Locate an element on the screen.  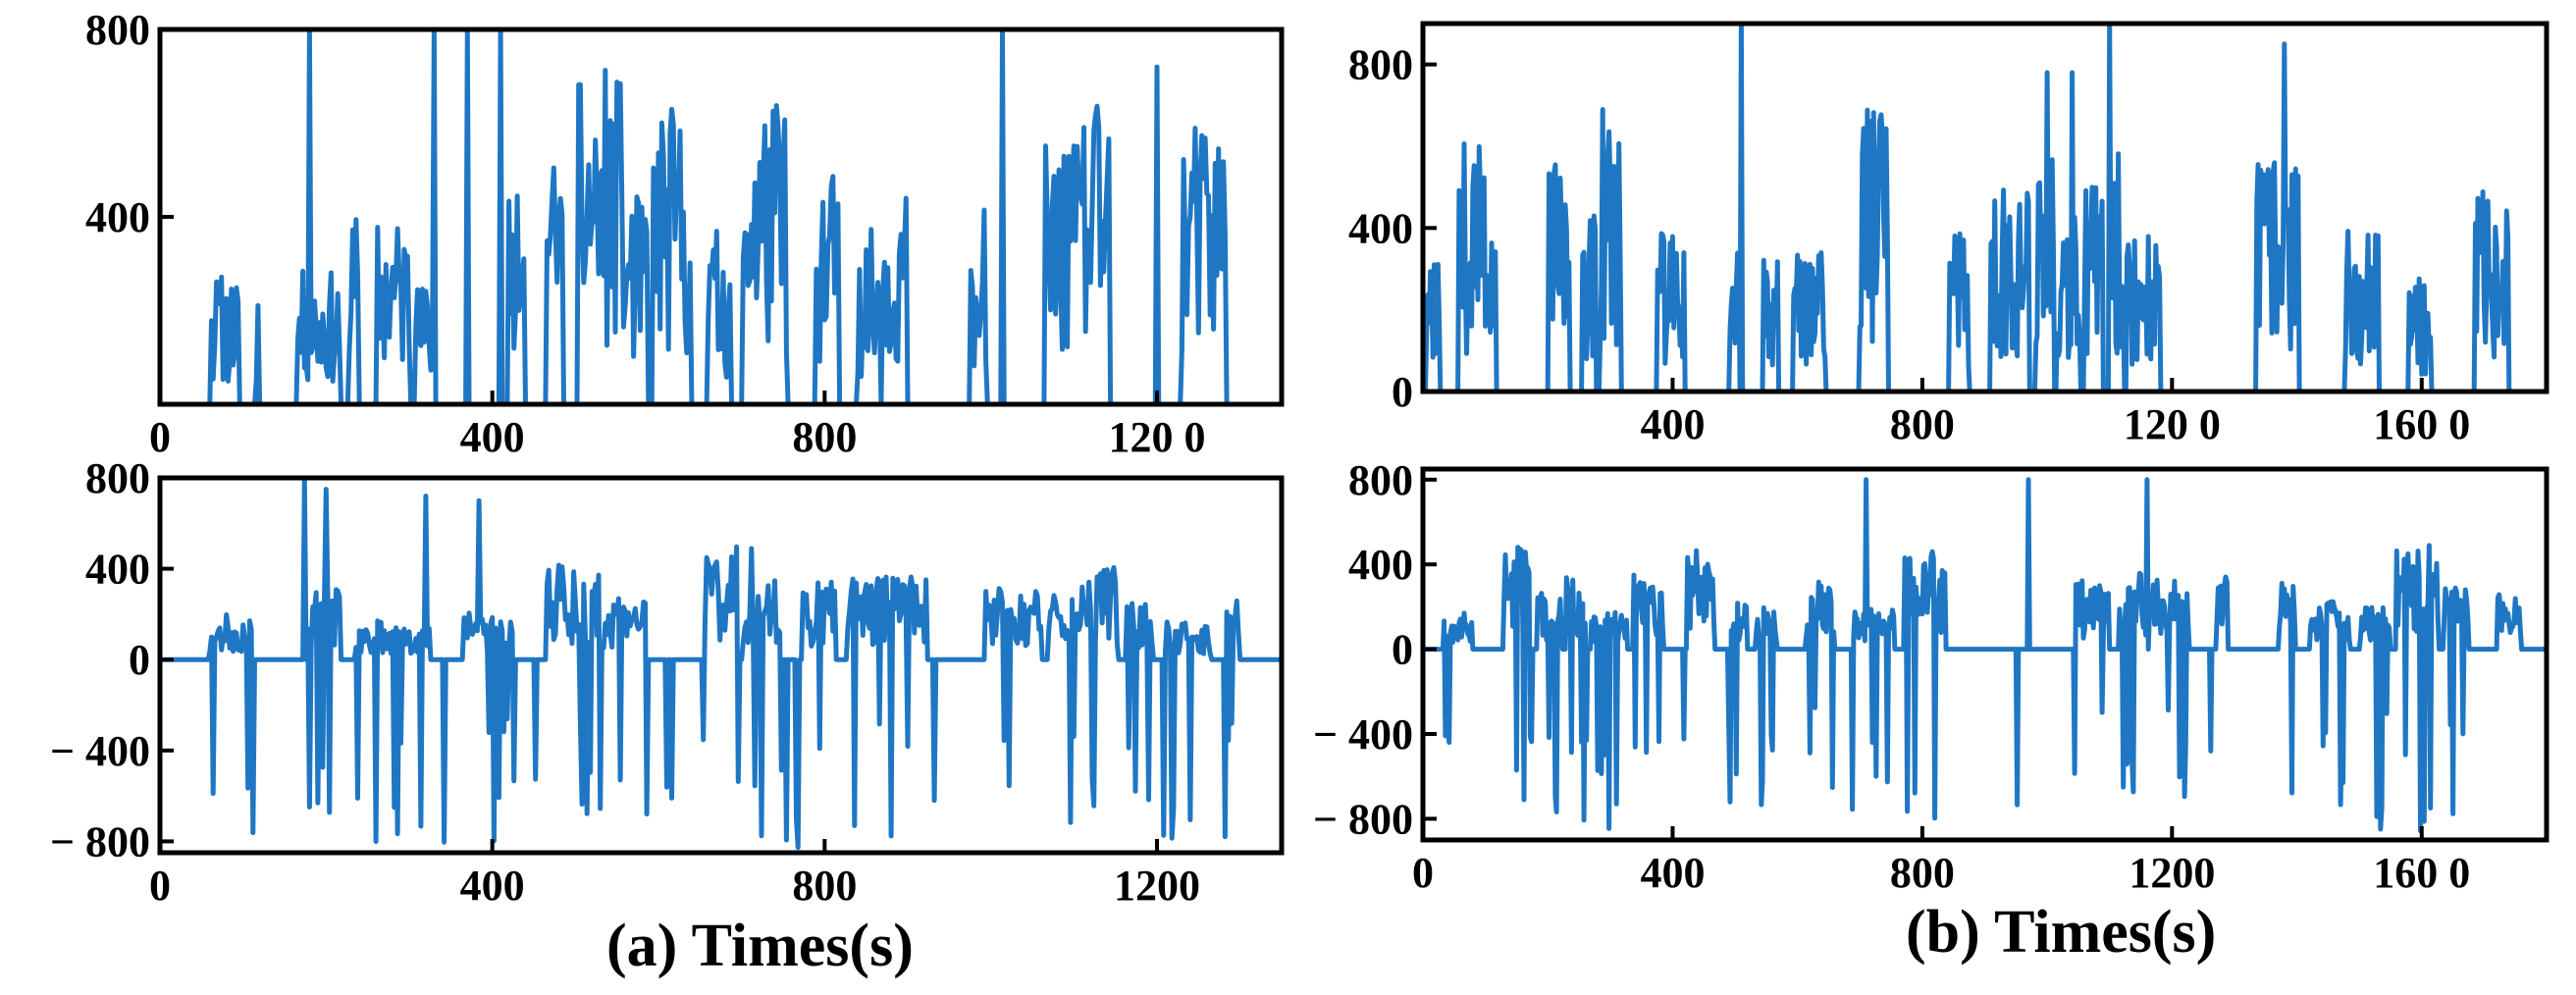
caption-b: (b) Times(s) is located at coordinates (2061, 932).